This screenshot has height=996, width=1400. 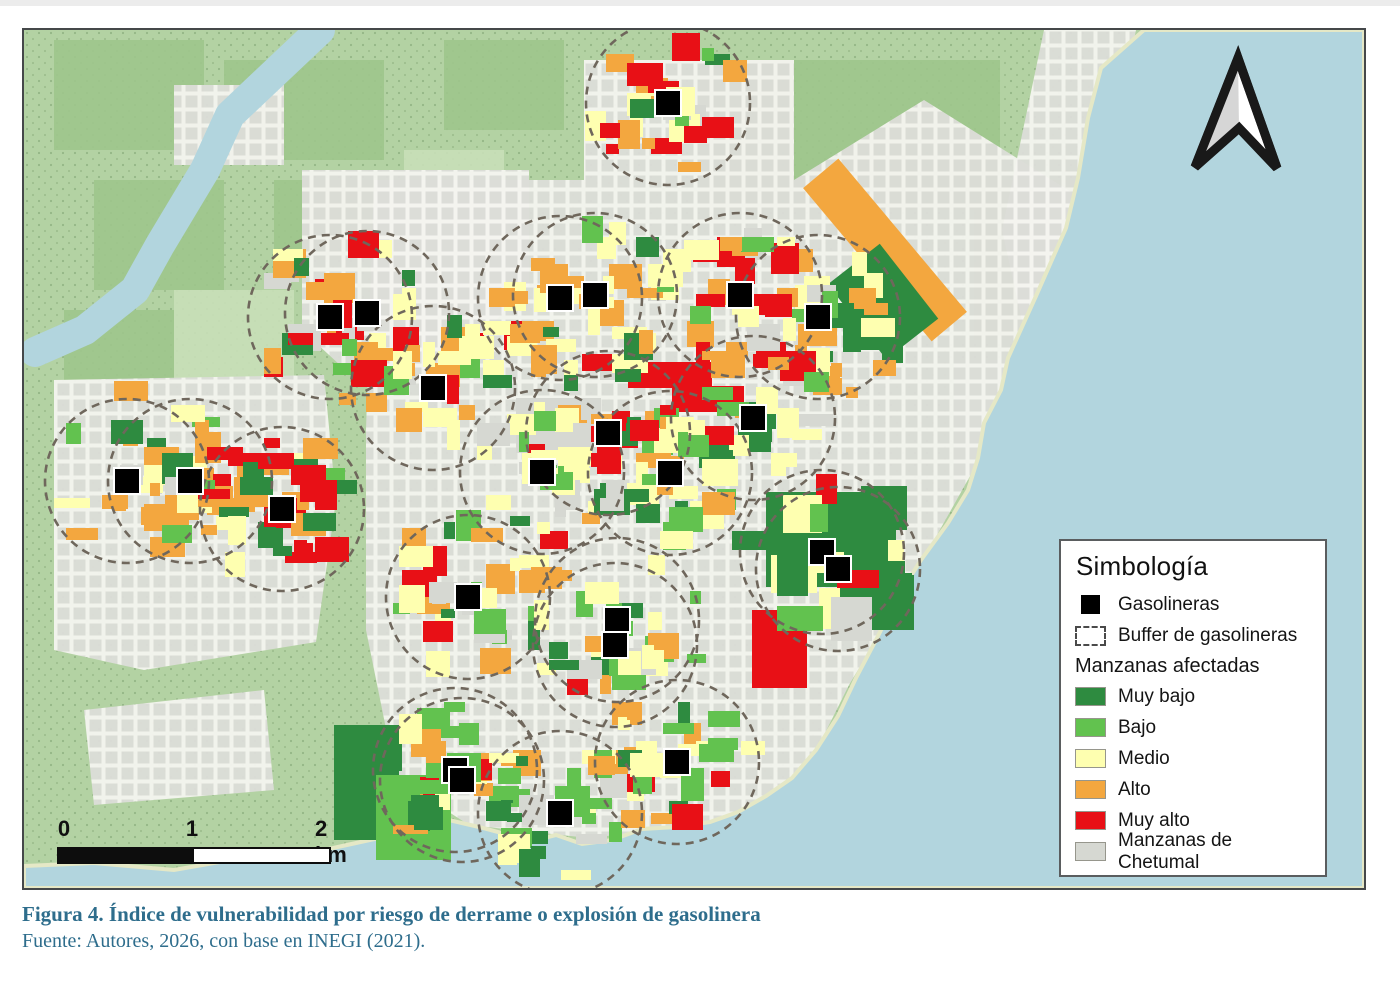 What do you see at coordinates (1194, 604) in the screenshot?
I see `legend-item-gasolineras: Gasolineras` at bounding box center [1194, 604].